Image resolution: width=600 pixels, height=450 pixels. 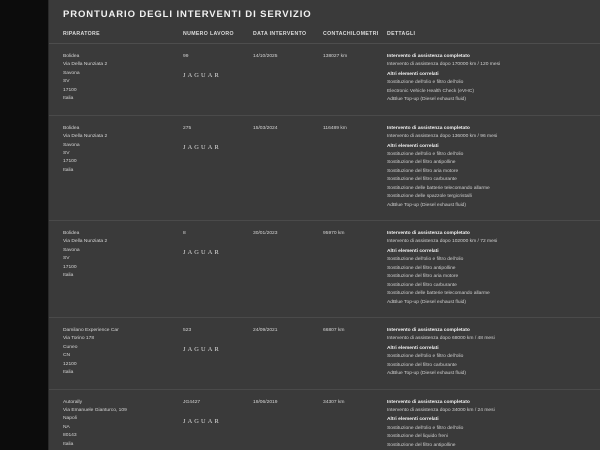 I want to click on cell-numero-lavoro: 99 JAGUAR, so click(x=218, y=79).